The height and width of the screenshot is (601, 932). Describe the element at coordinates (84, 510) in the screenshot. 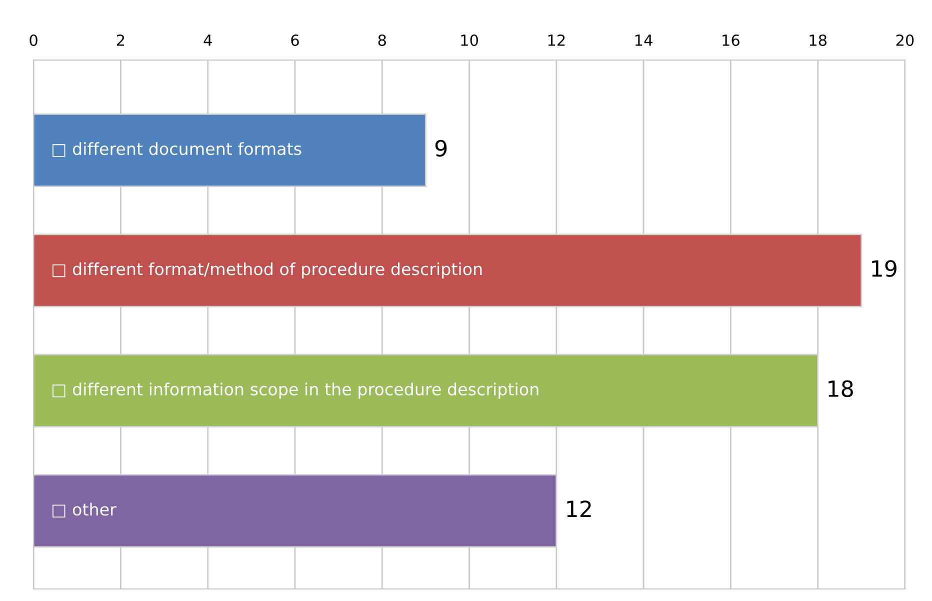

I see `y-tick-label: □ other` at that location.